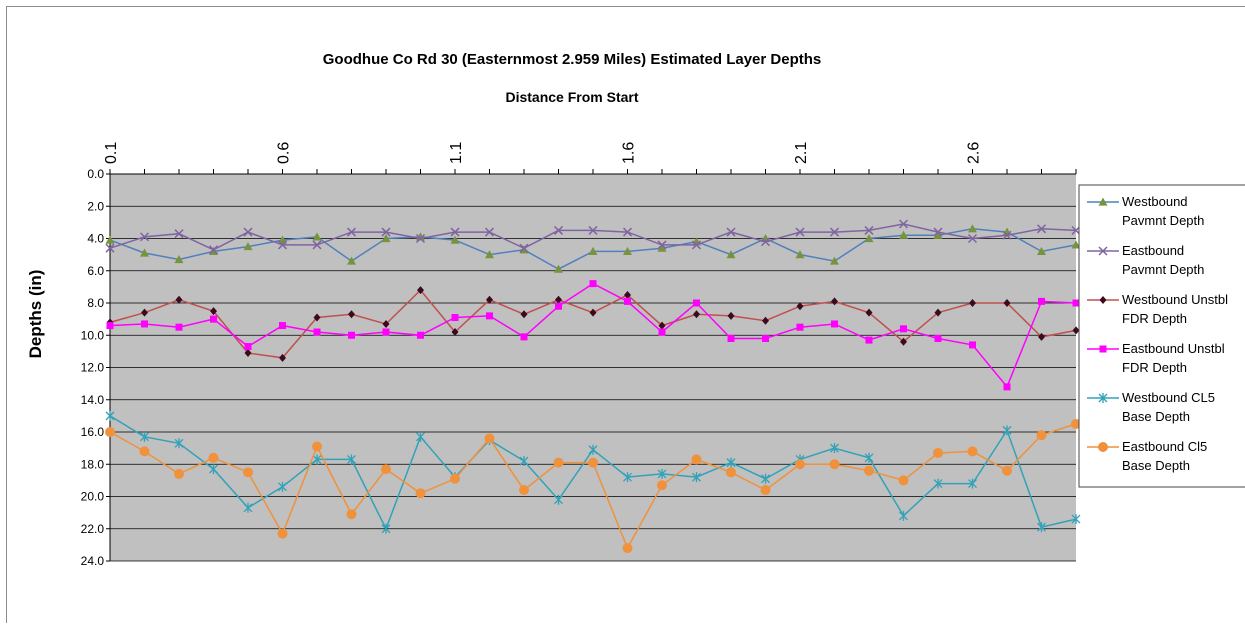 This screenshot has width=1245, height=624. What do you see at coordinates (1147, 456) in the screenshot?
I see `legend-item: Eastbound Cl5 Base Depth` at bounding box center [1147, 456].